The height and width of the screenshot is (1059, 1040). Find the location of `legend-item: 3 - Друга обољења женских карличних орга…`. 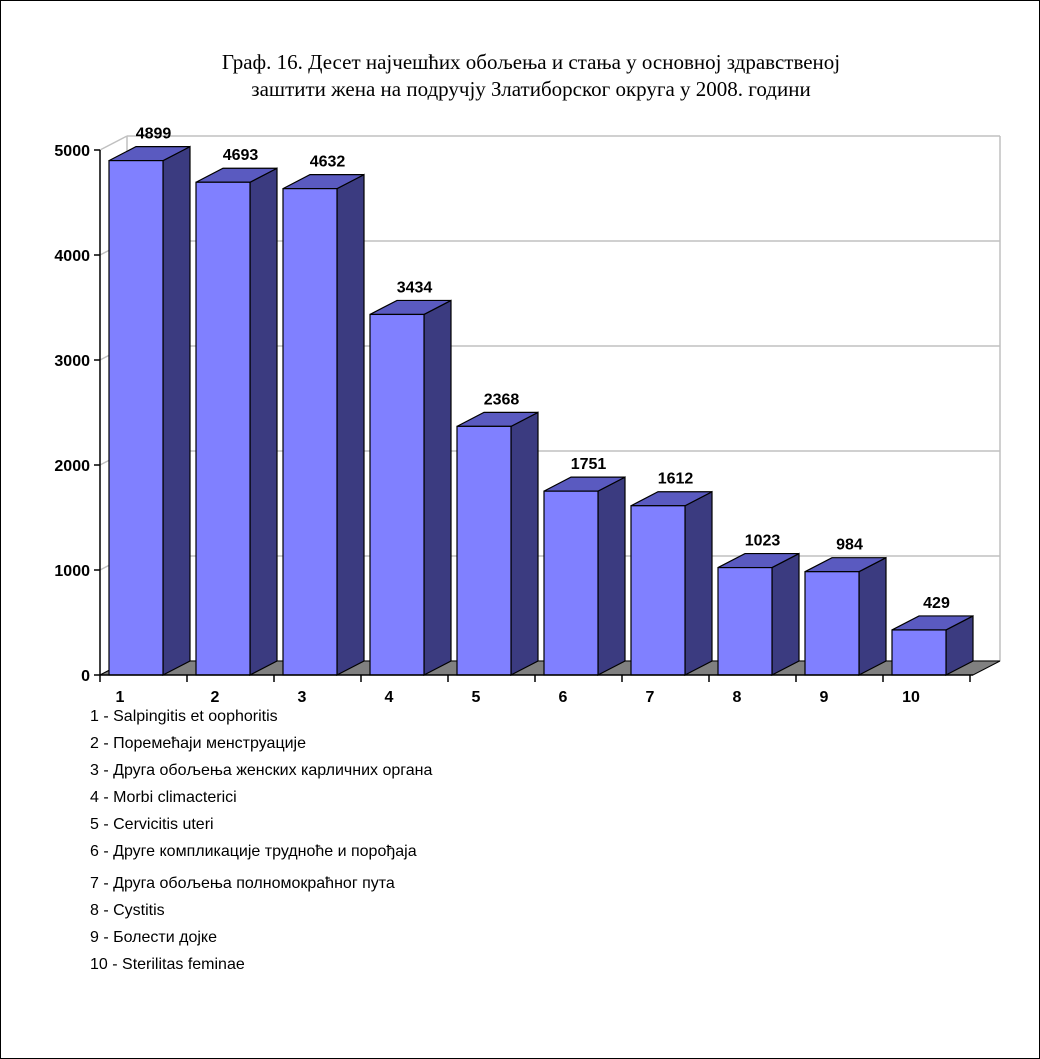

legend-item: 3 - Друга обољења женских карличних орга… is located at coordinates (261, 770).